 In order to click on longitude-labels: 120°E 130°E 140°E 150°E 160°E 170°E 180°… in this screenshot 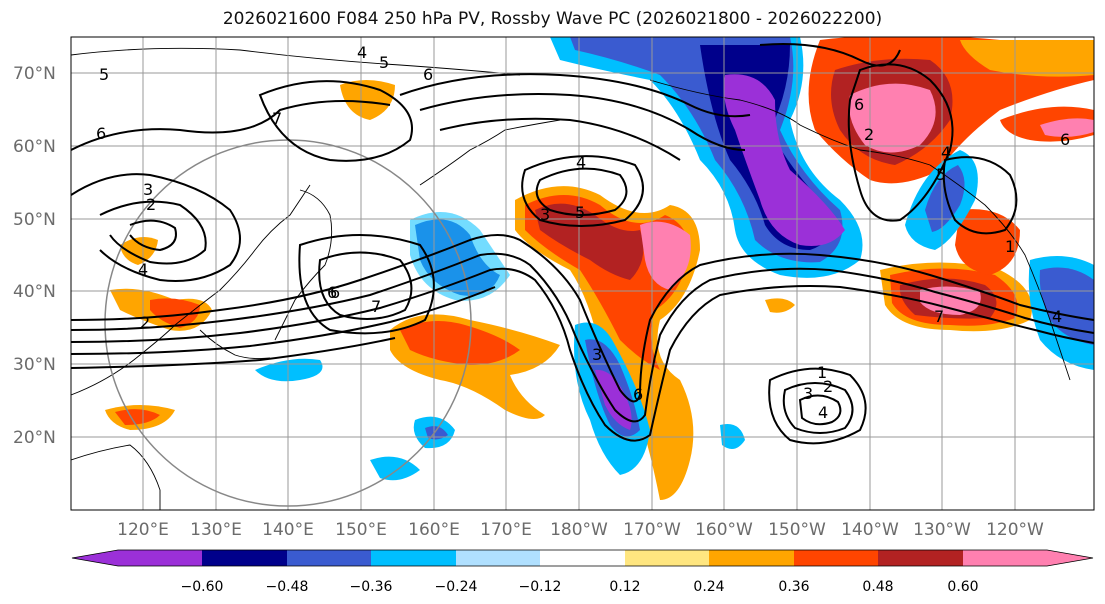, I will do `click(580, 530)`.